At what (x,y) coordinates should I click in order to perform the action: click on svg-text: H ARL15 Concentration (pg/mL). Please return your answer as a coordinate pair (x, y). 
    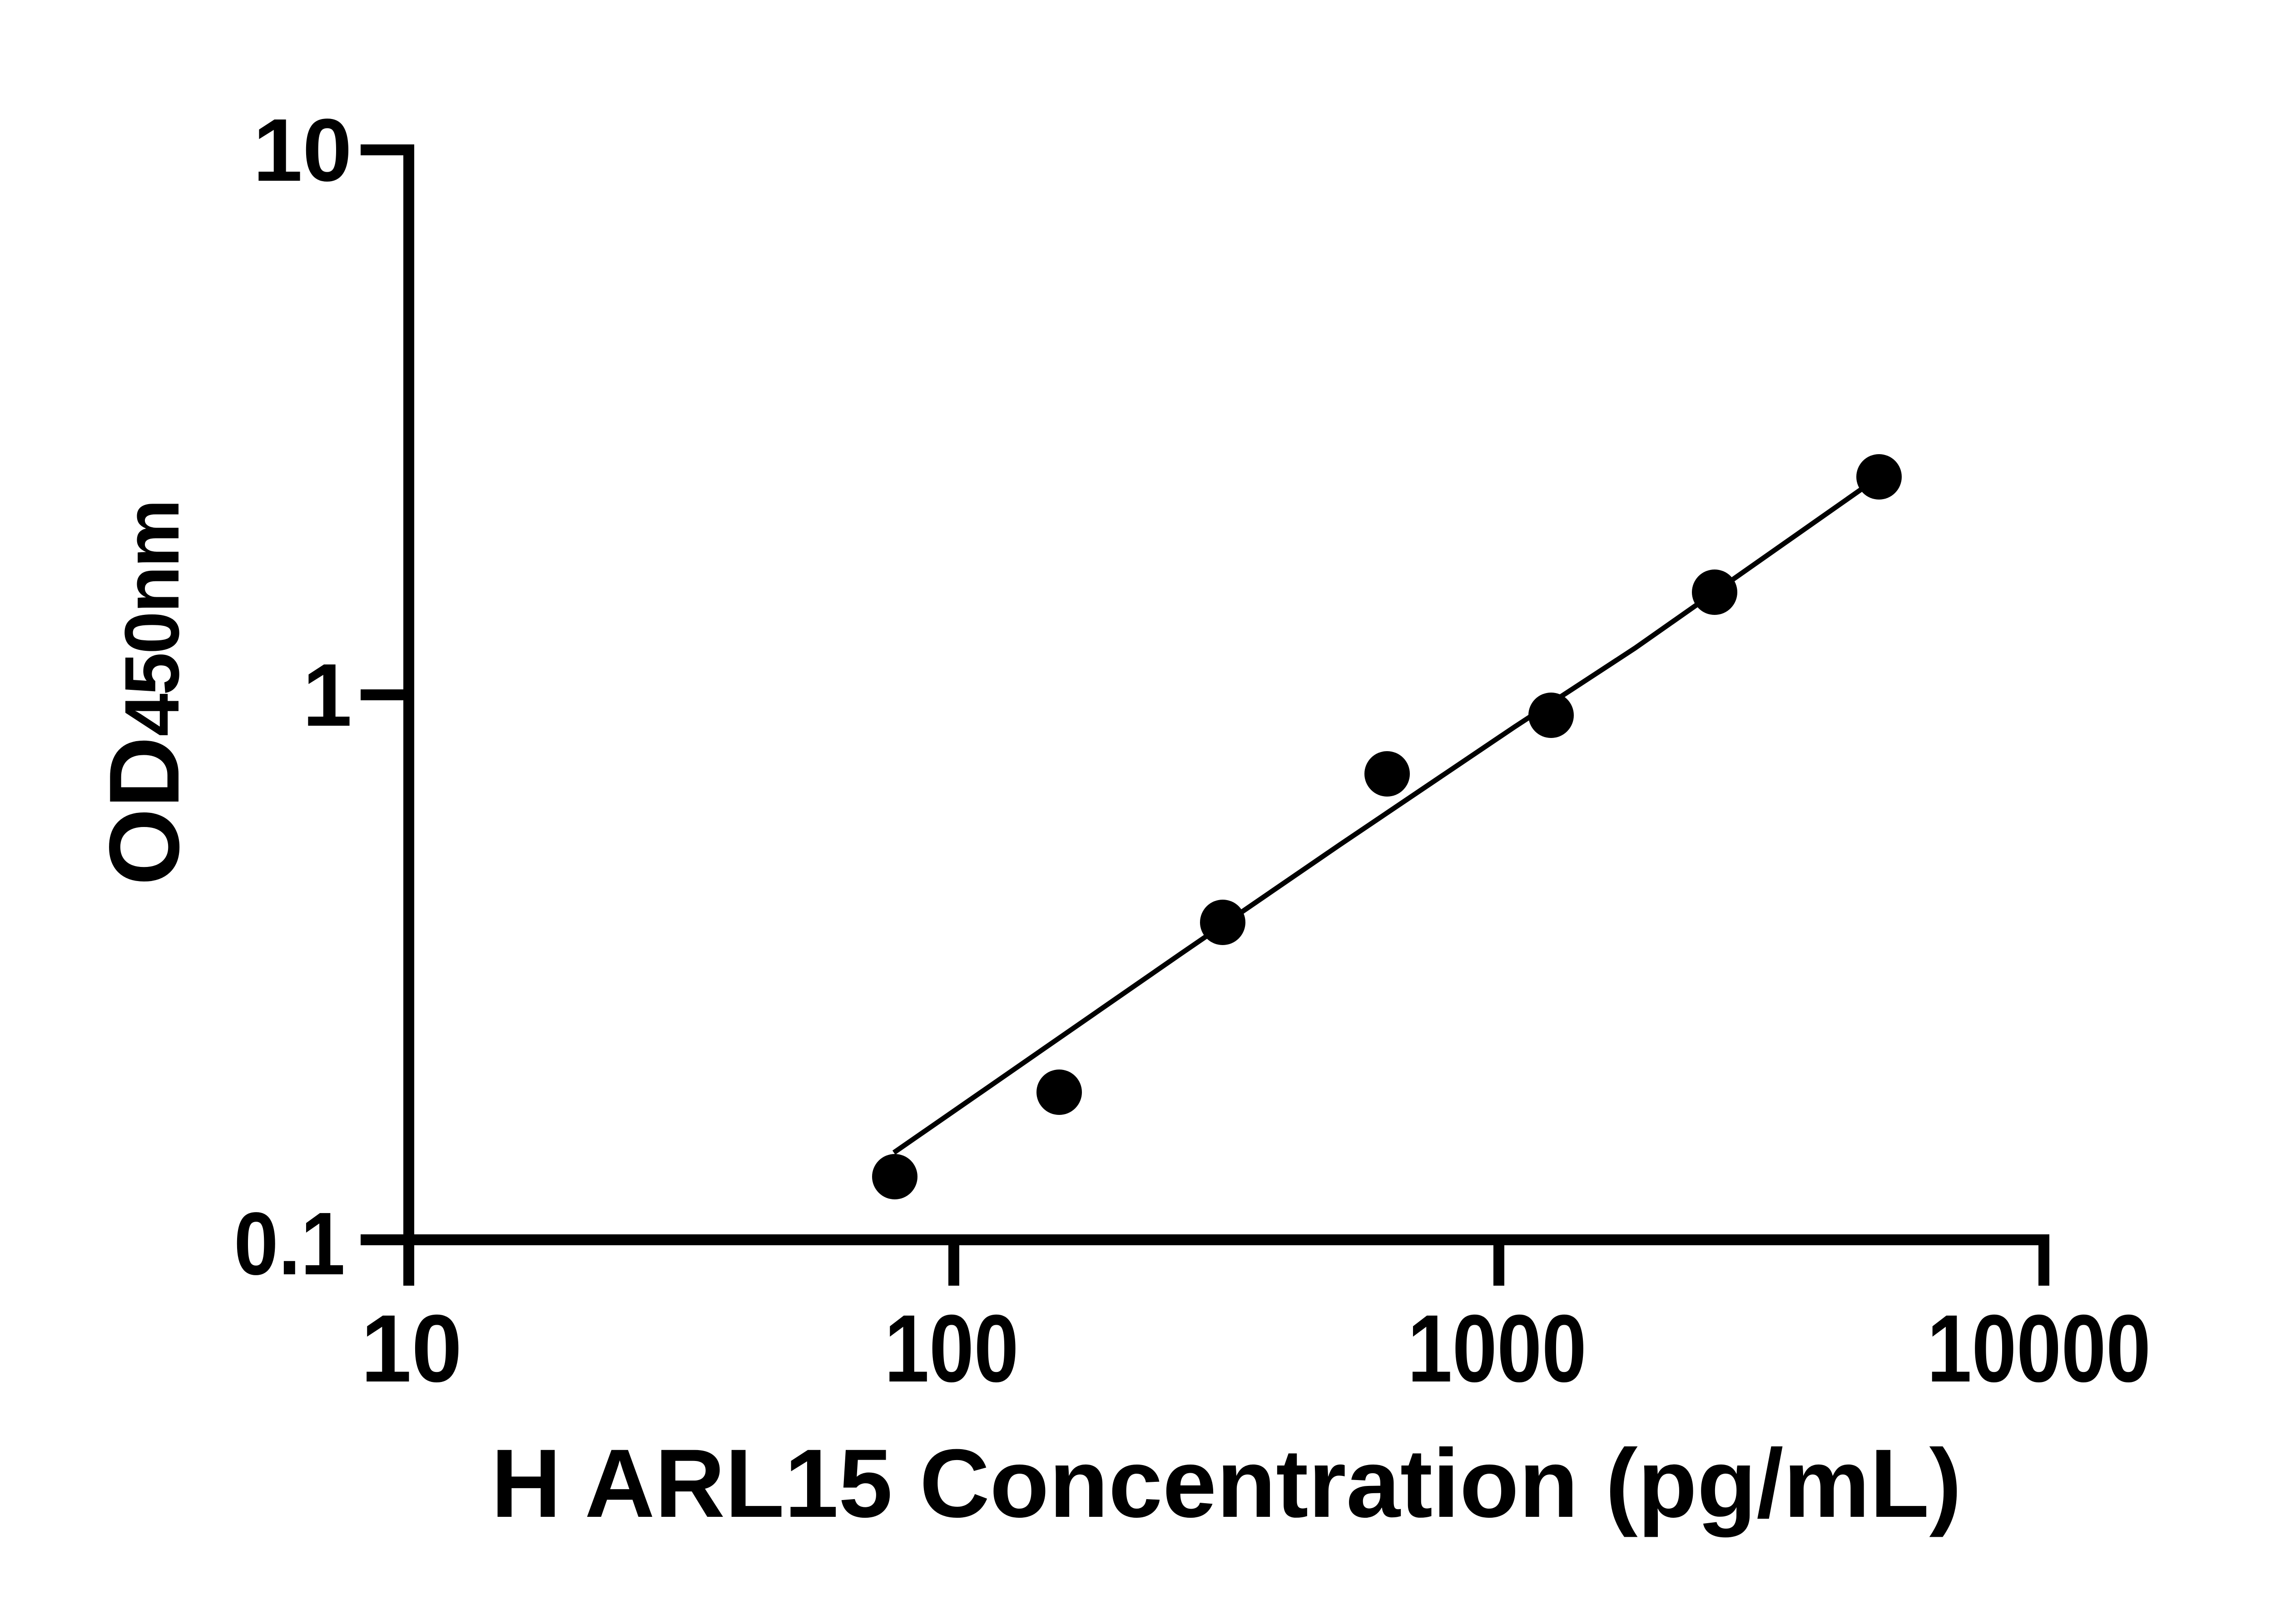
    Looking at the image, I should click on (1226, 1483).